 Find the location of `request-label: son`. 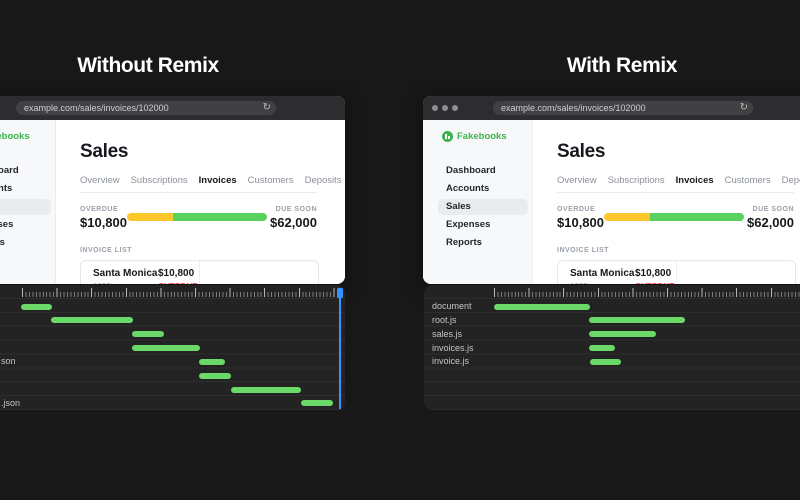

request-label: son is located at coordinates (8, 361).